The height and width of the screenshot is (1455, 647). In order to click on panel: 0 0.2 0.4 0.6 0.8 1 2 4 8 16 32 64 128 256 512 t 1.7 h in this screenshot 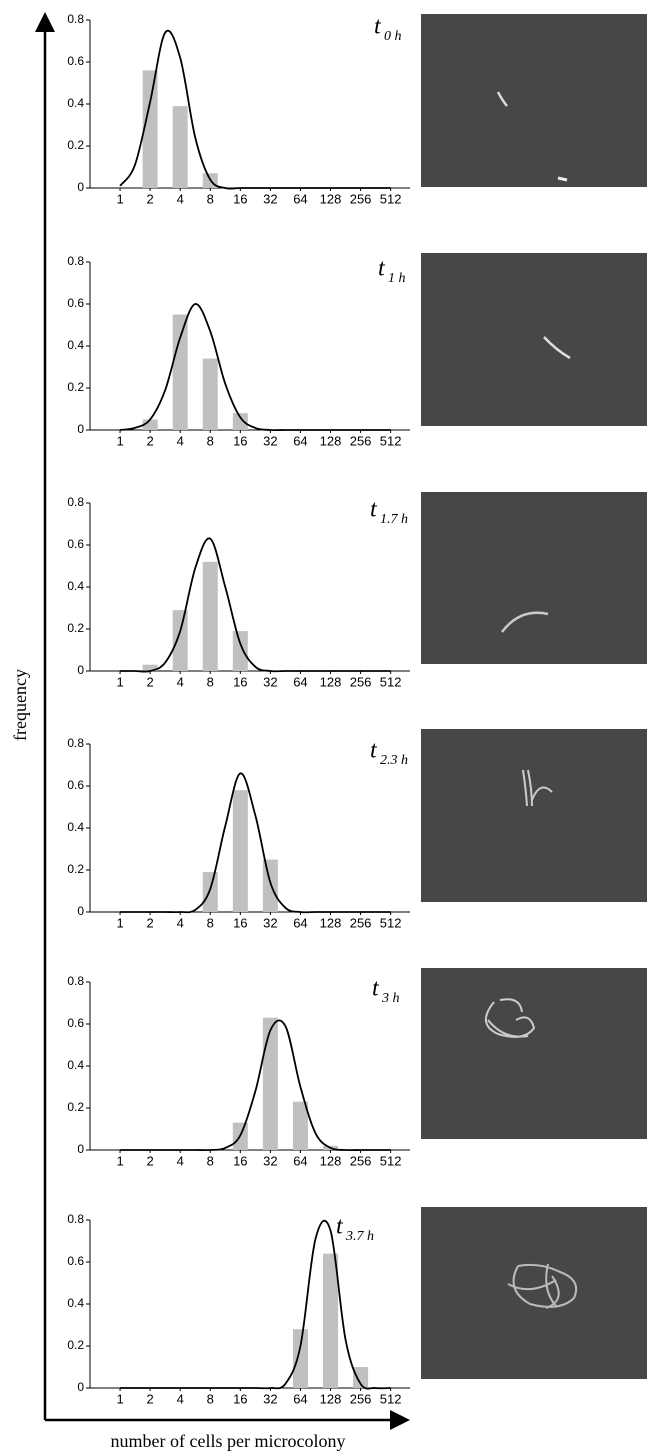, I will do `click(238, 592)`.